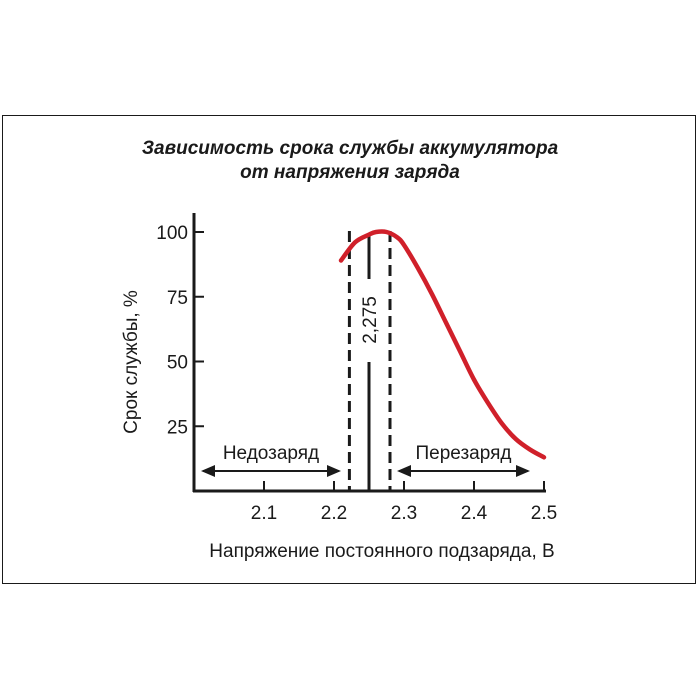  What do you see at coordinates (180, 330) in the screenshot?
I see `y-ticks: 25 50 75 100` at bounding box center [180, 330].